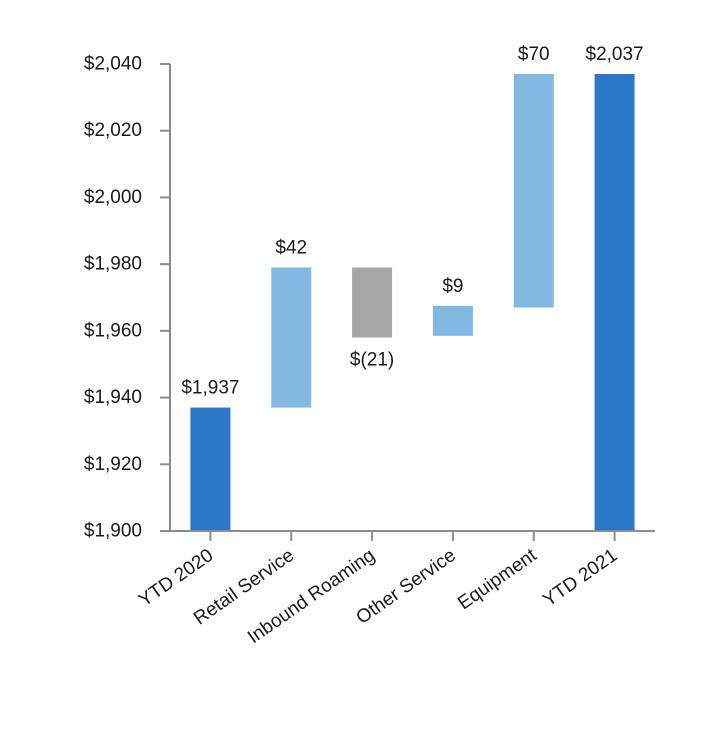 The width and height of the screenshot is (720, 746). Describe the element at coordinates (113, 264) in the screenshot. I see `y-tick-label: $1,980` at that location.